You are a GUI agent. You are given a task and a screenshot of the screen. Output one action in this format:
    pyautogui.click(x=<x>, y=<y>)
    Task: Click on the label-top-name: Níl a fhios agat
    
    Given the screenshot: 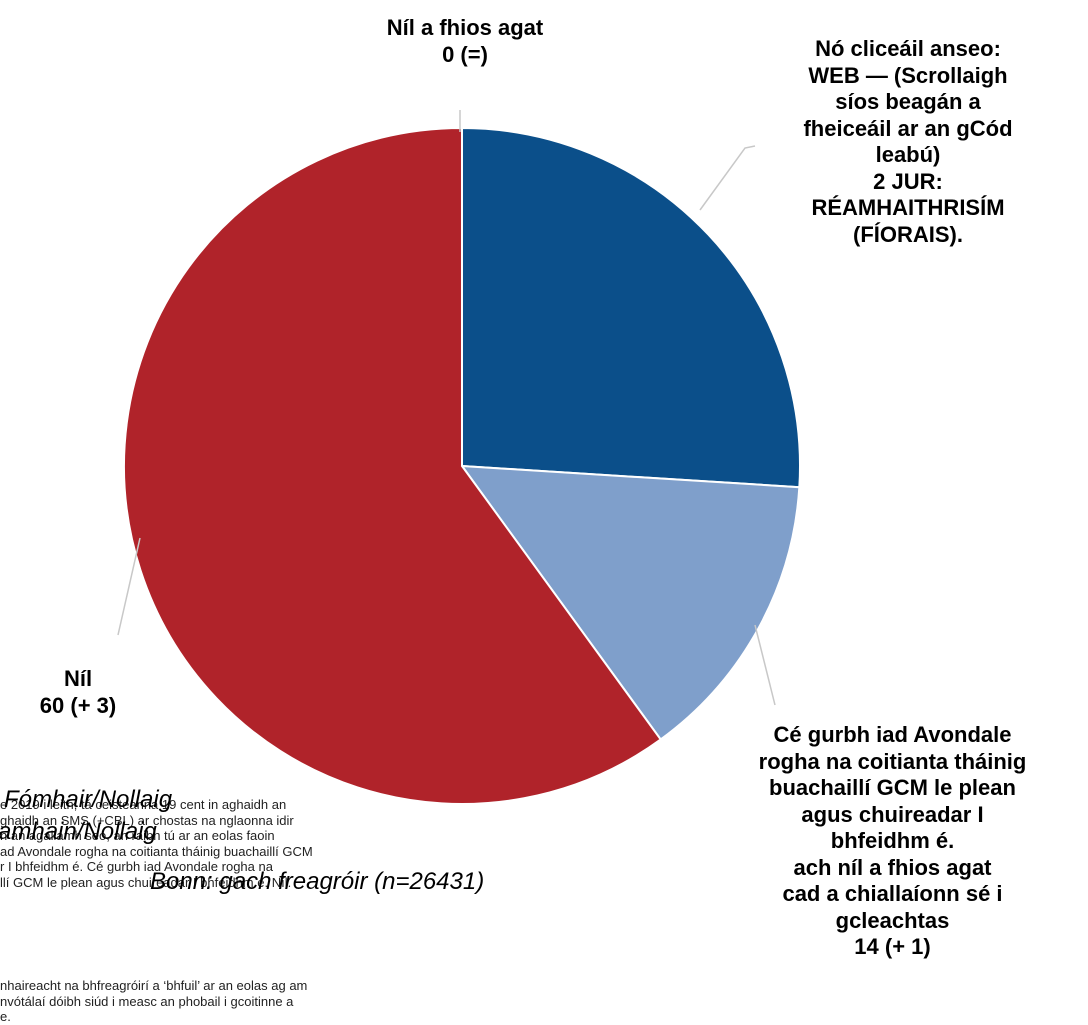 What is the action you would take?
    pyautogui.click(x=465, y=27)
    